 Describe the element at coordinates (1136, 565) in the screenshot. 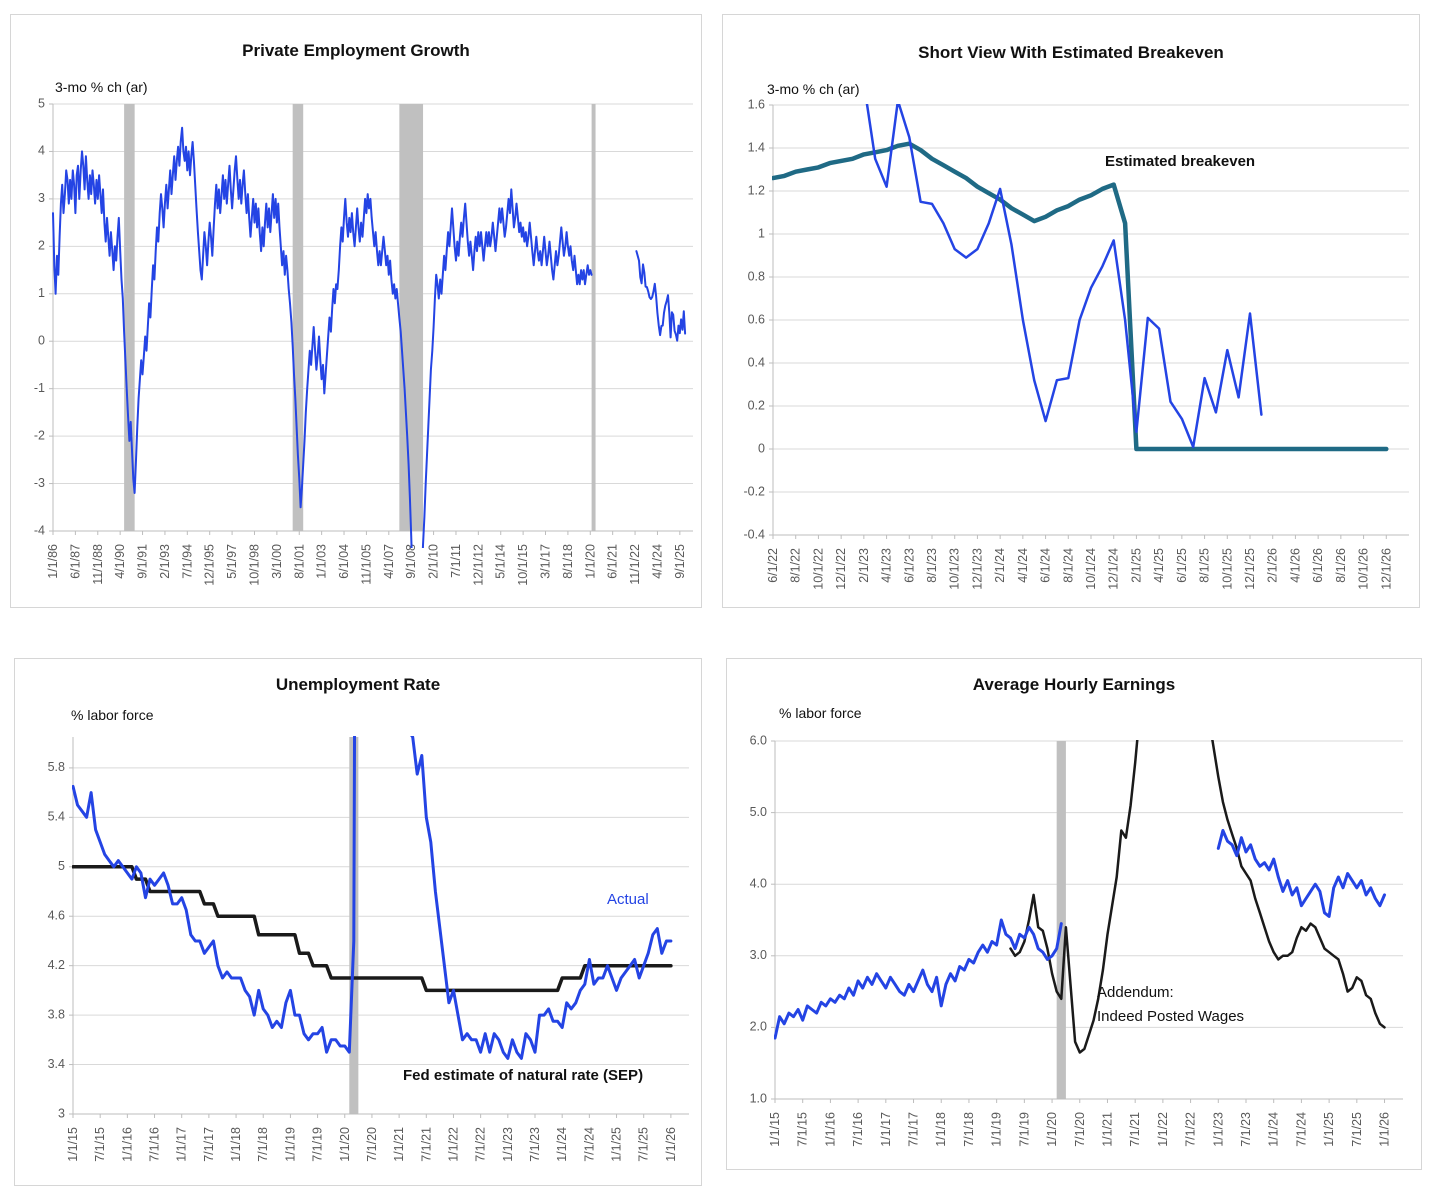

I see `svg-text: 2/1/25` at that location.